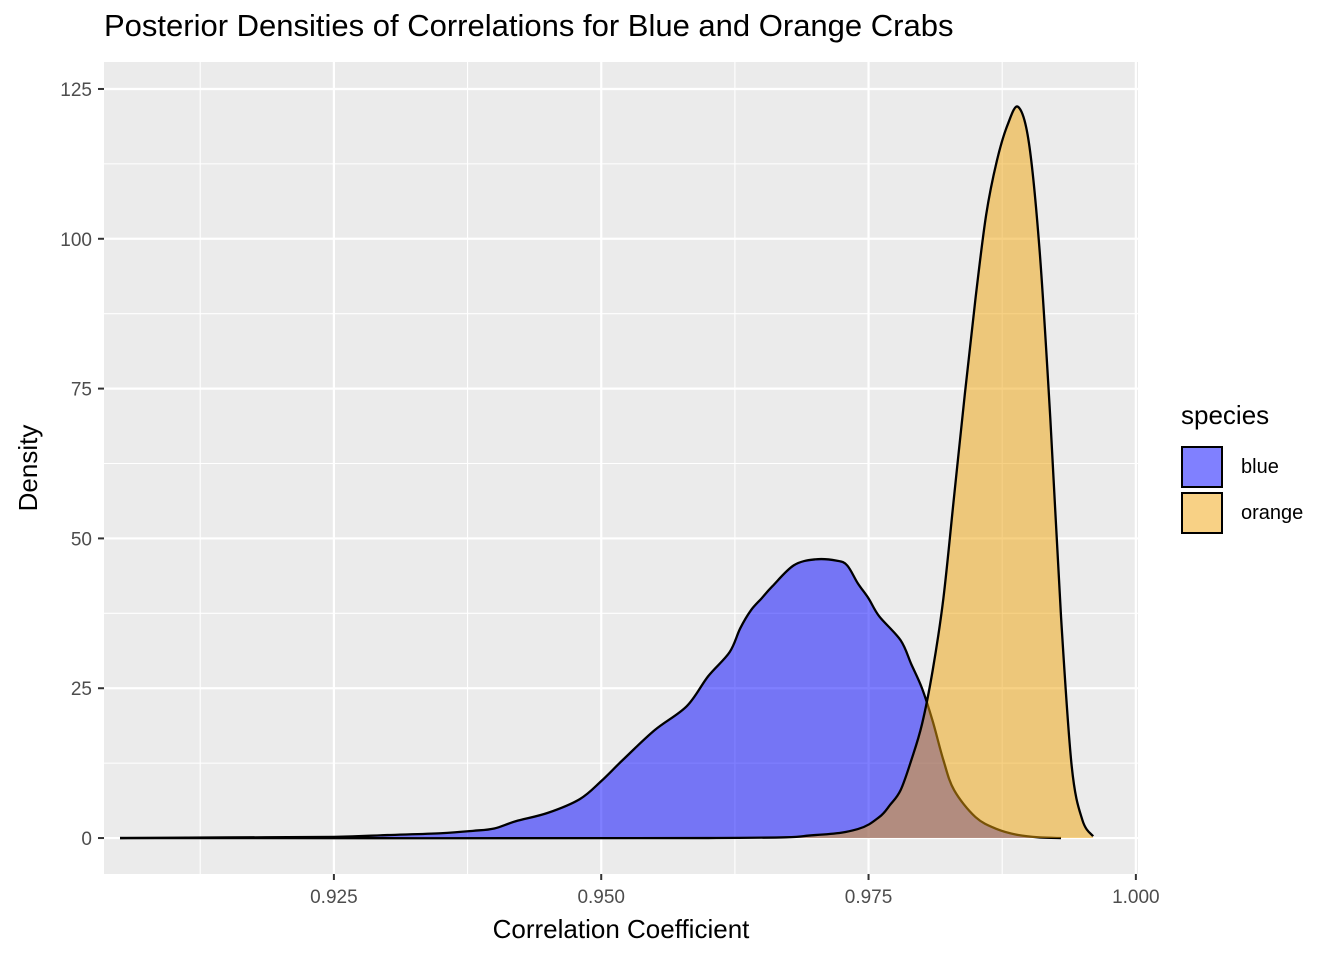  Describe the element at coordinates (735, 891) in the screenshot. I see `x-axis: 0.925 0.950 0.975 1.000` at that location.